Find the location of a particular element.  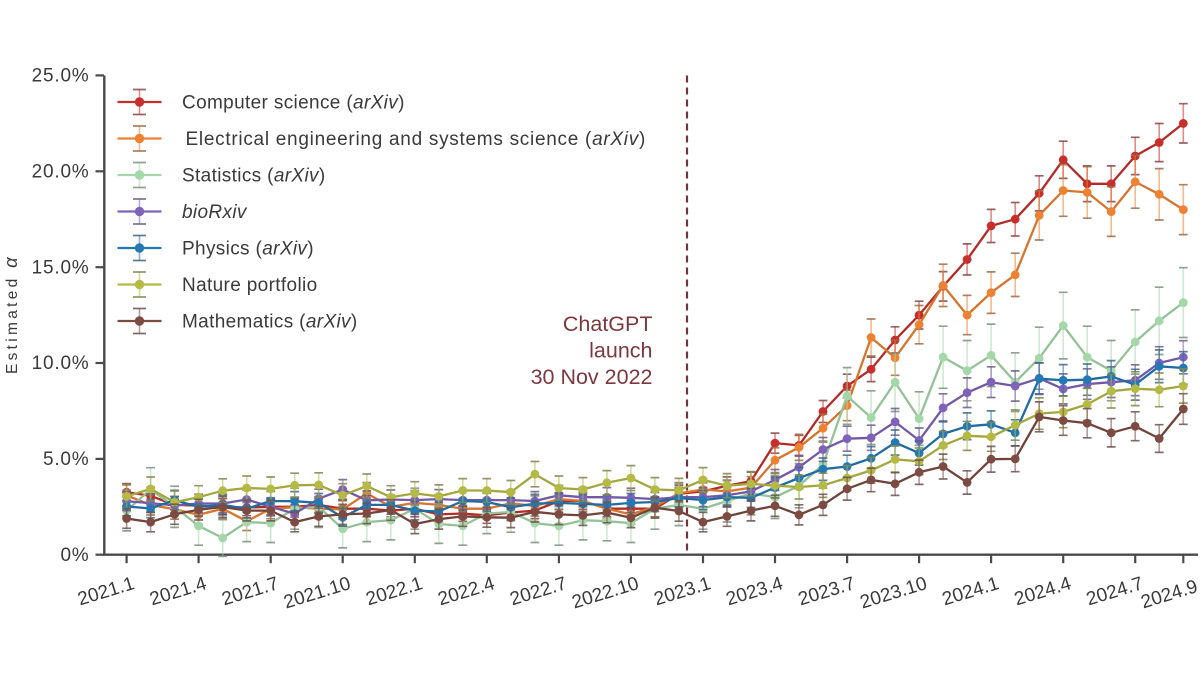

svg-text: 25.0% is located at coordinates (61, 76).